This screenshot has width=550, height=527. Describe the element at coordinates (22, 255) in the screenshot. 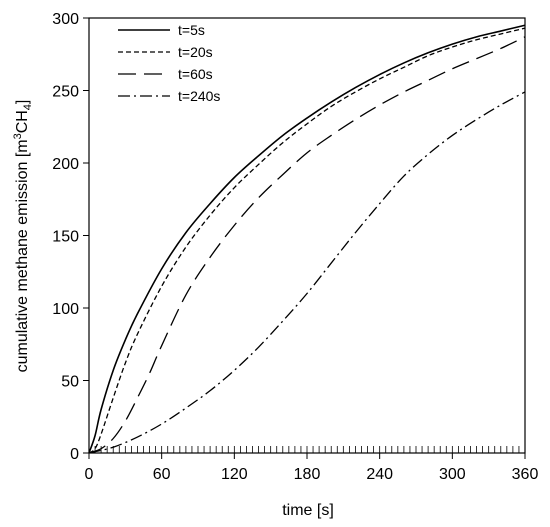

I see `y-axis-label-main: cumulative methane emission [m` at that location.